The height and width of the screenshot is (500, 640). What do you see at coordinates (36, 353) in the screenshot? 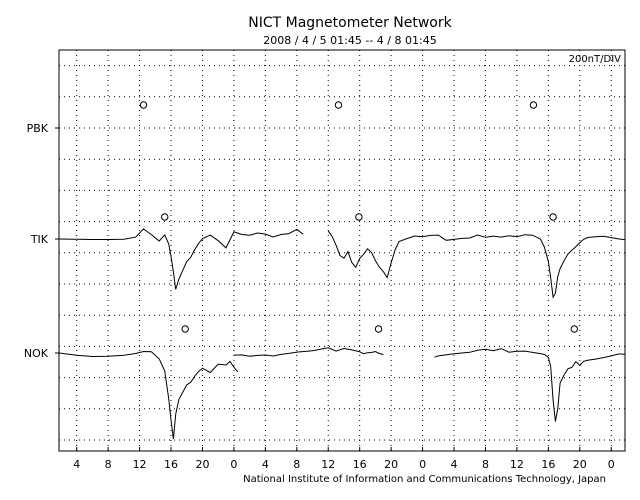
I see `station-label-nok: NOK` at bounding box center [36, 353].